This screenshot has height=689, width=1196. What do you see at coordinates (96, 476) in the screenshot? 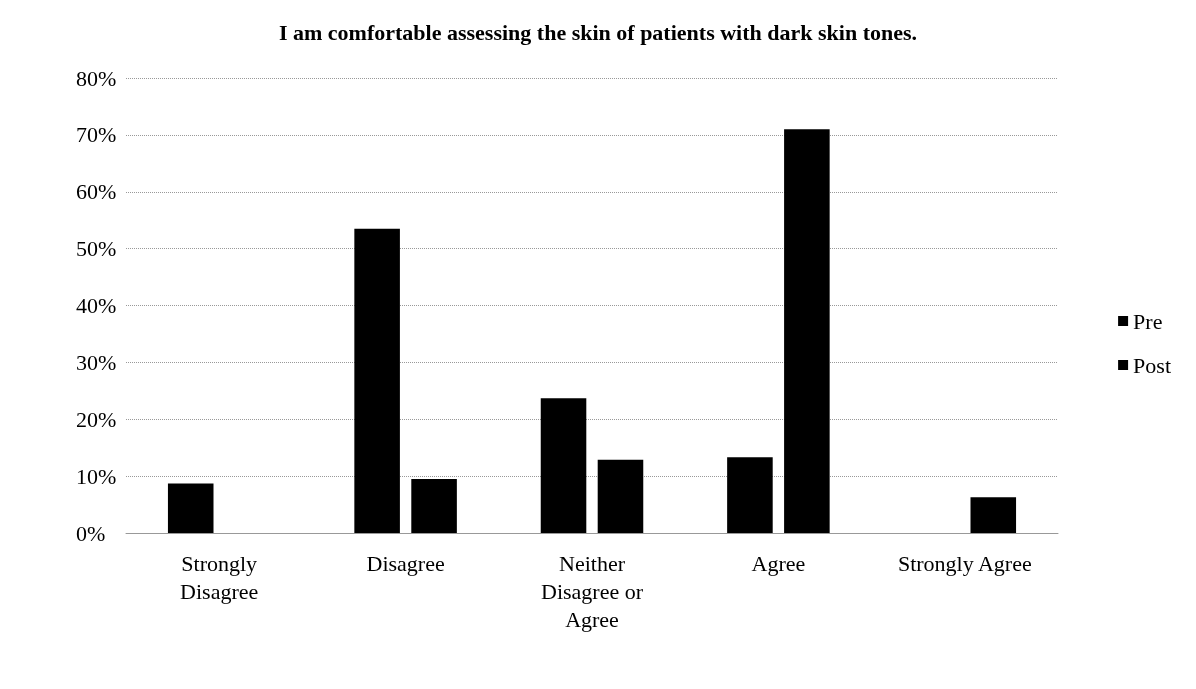
I see `y-tick-label: 10%` at bounding box center [96, 476].